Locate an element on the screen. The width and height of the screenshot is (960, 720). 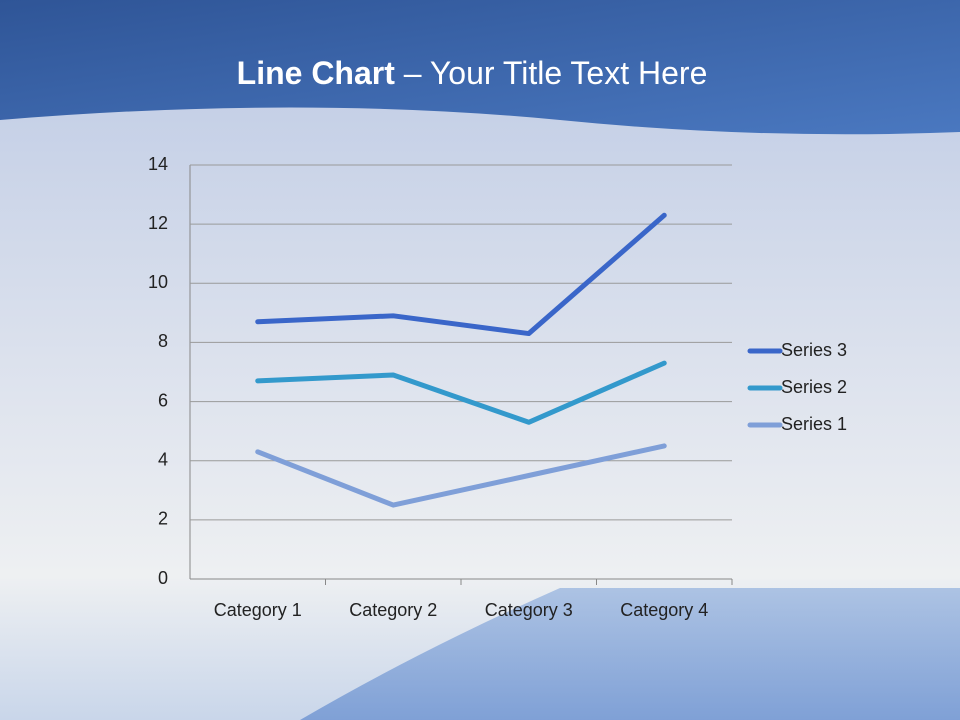
y-tick-label: 4 is located at coordinates (163, 459).